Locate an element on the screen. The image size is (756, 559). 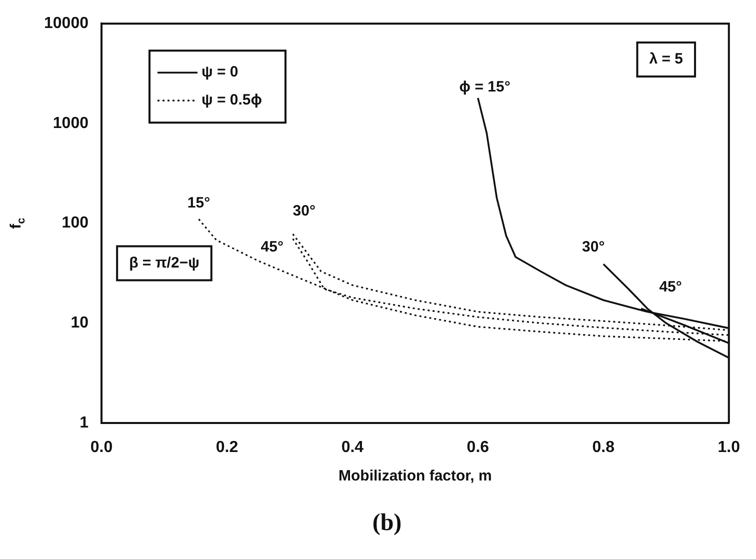
annotation: ϕ = 15° is located at coordinates (484, 87).